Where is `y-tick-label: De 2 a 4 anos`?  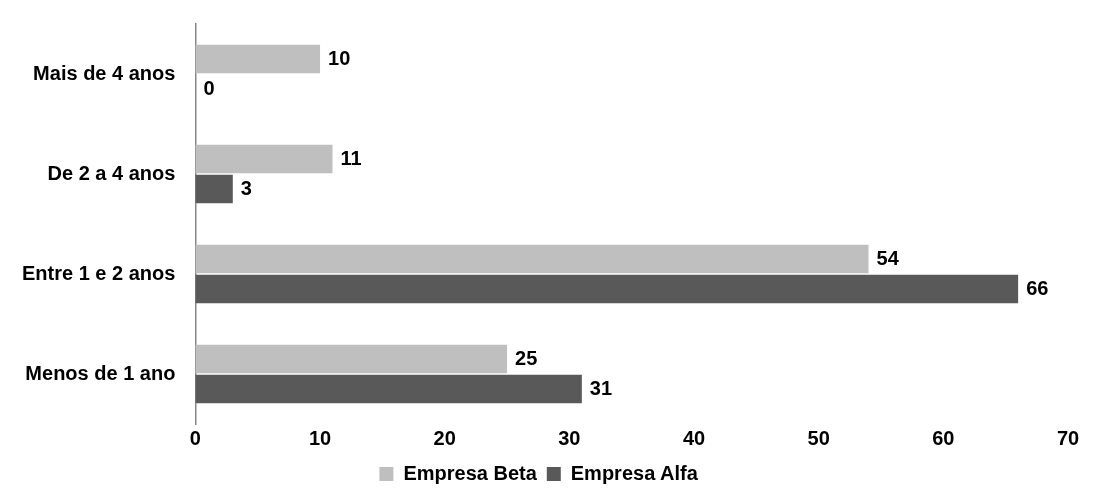
y-tick-label: De 2 a 4 anos is located at coordinates (111, 172).